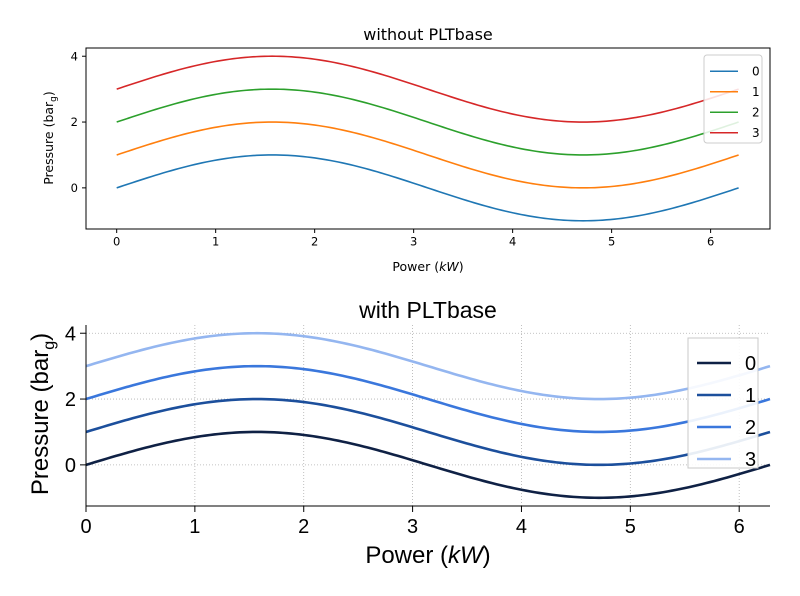 The image size is (800, 596). What do you see at coordinates (750, 428) in the screenshot?
I see `chart-bottom-legend-label-2: 2` at bounding box center [750, 428].